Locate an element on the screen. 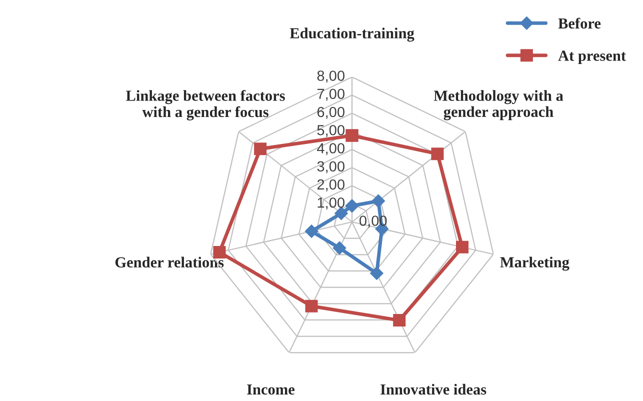  spoke-label: Gender relations is located at coordinates (169, 262).